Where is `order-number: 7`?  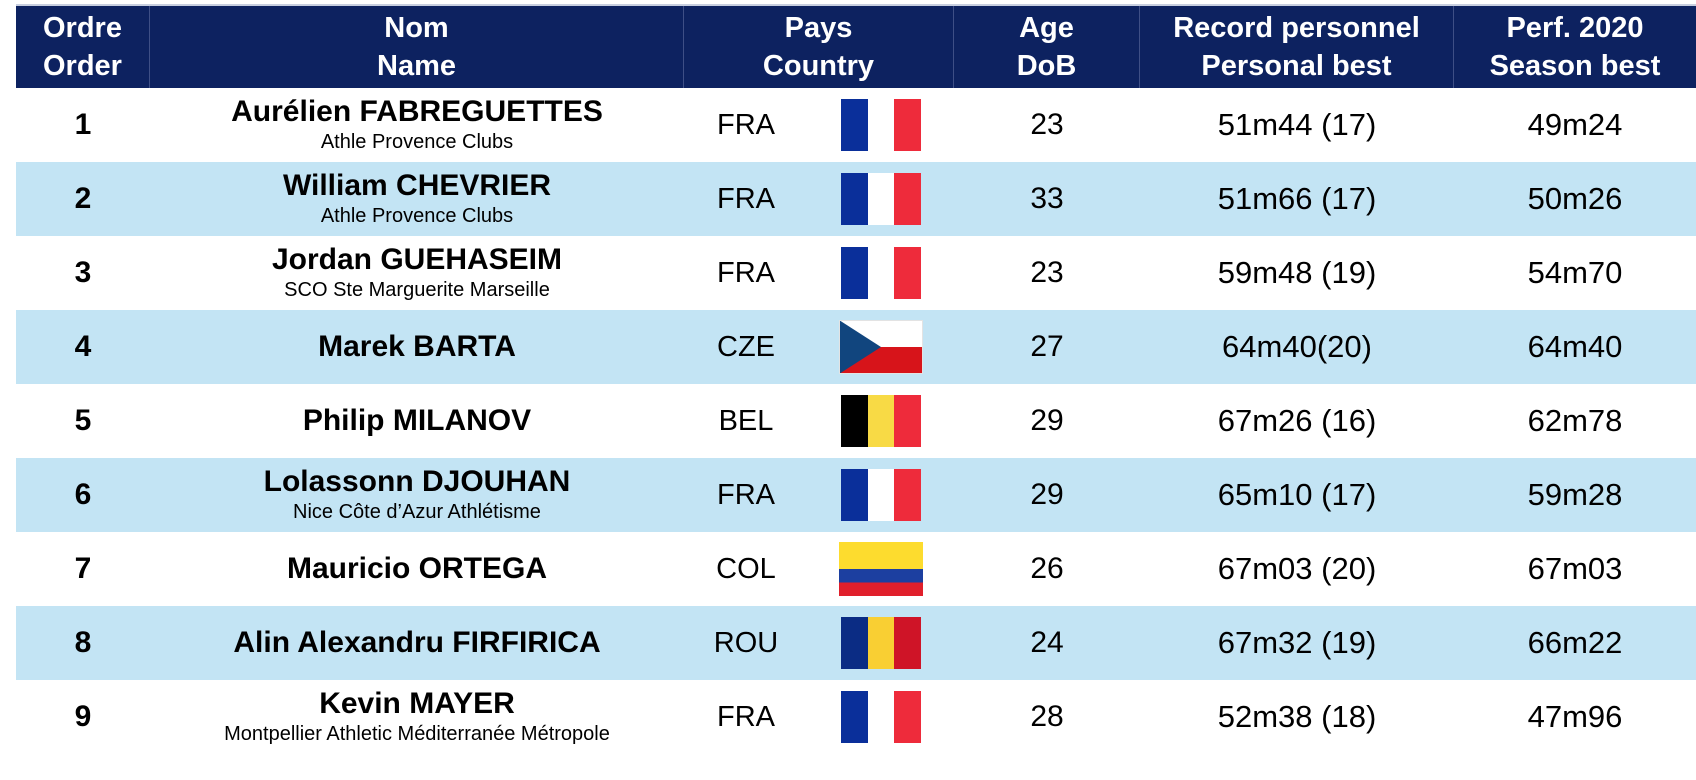 order-number: 7 is located at coordinates (83, 568).